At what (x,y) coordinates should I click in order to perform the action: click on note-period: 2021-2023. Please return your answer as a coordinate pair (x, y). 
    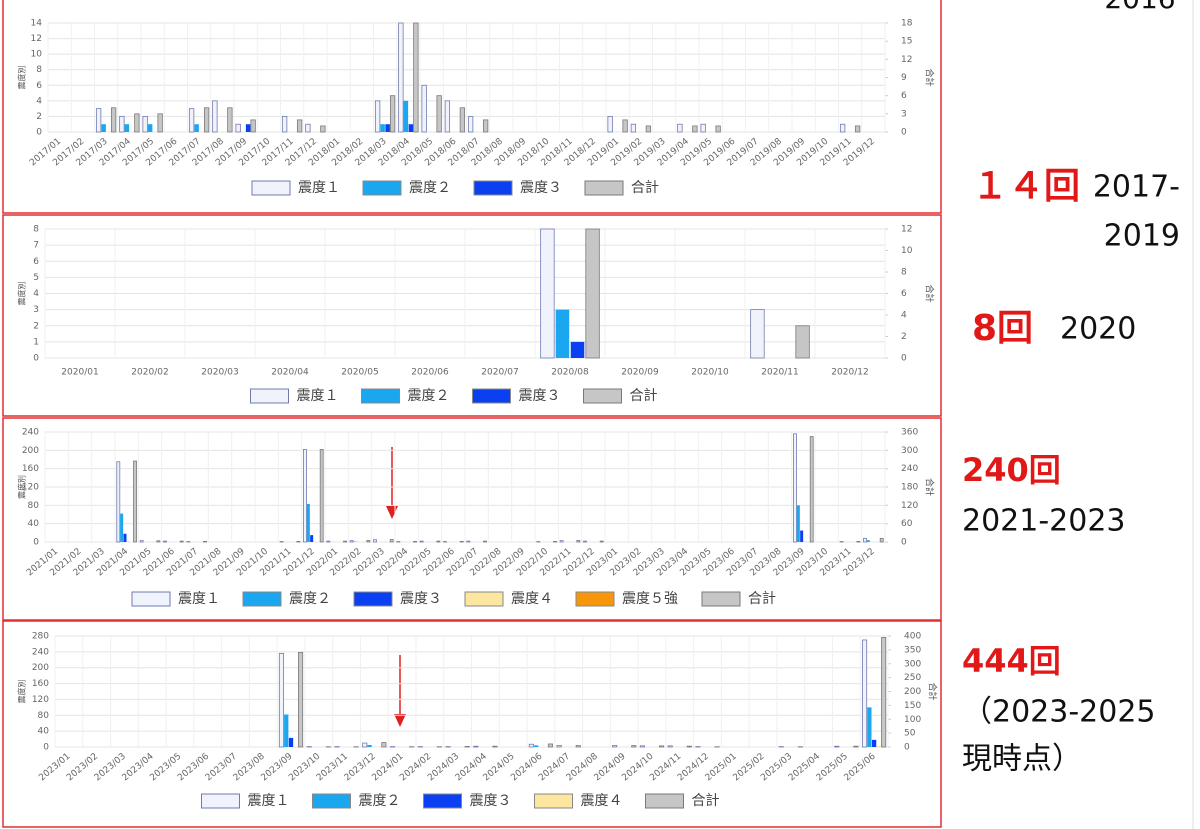
    Looking at the image, I should click on (1044, 521).